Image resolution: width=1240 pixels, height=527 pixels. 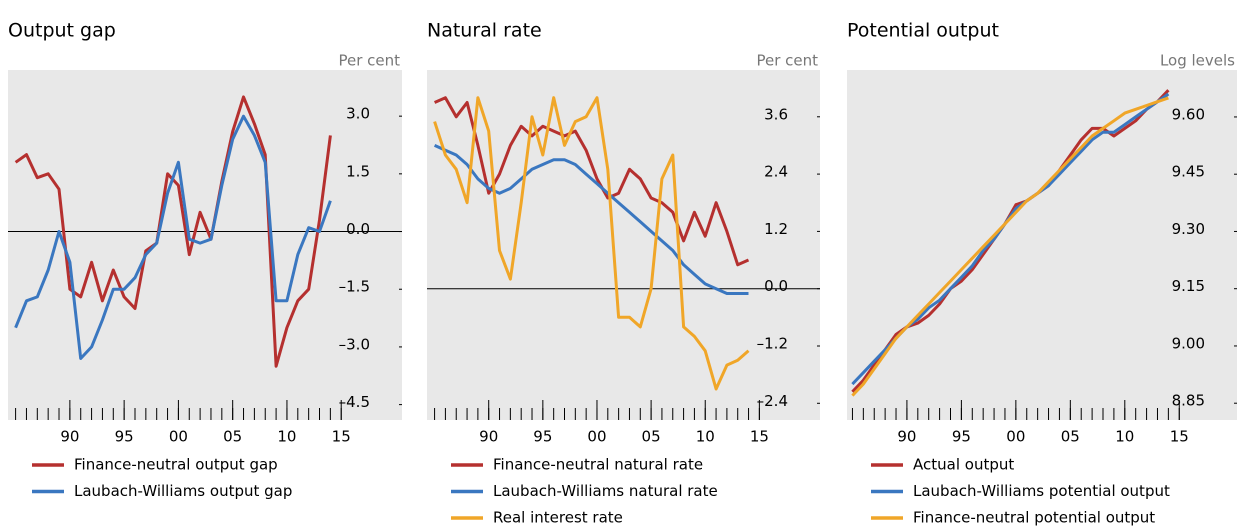 What do you see at coordinates (62, 31) in the screenshot?
I see `chart-title: Output gap` at bounding box center [62, 31].